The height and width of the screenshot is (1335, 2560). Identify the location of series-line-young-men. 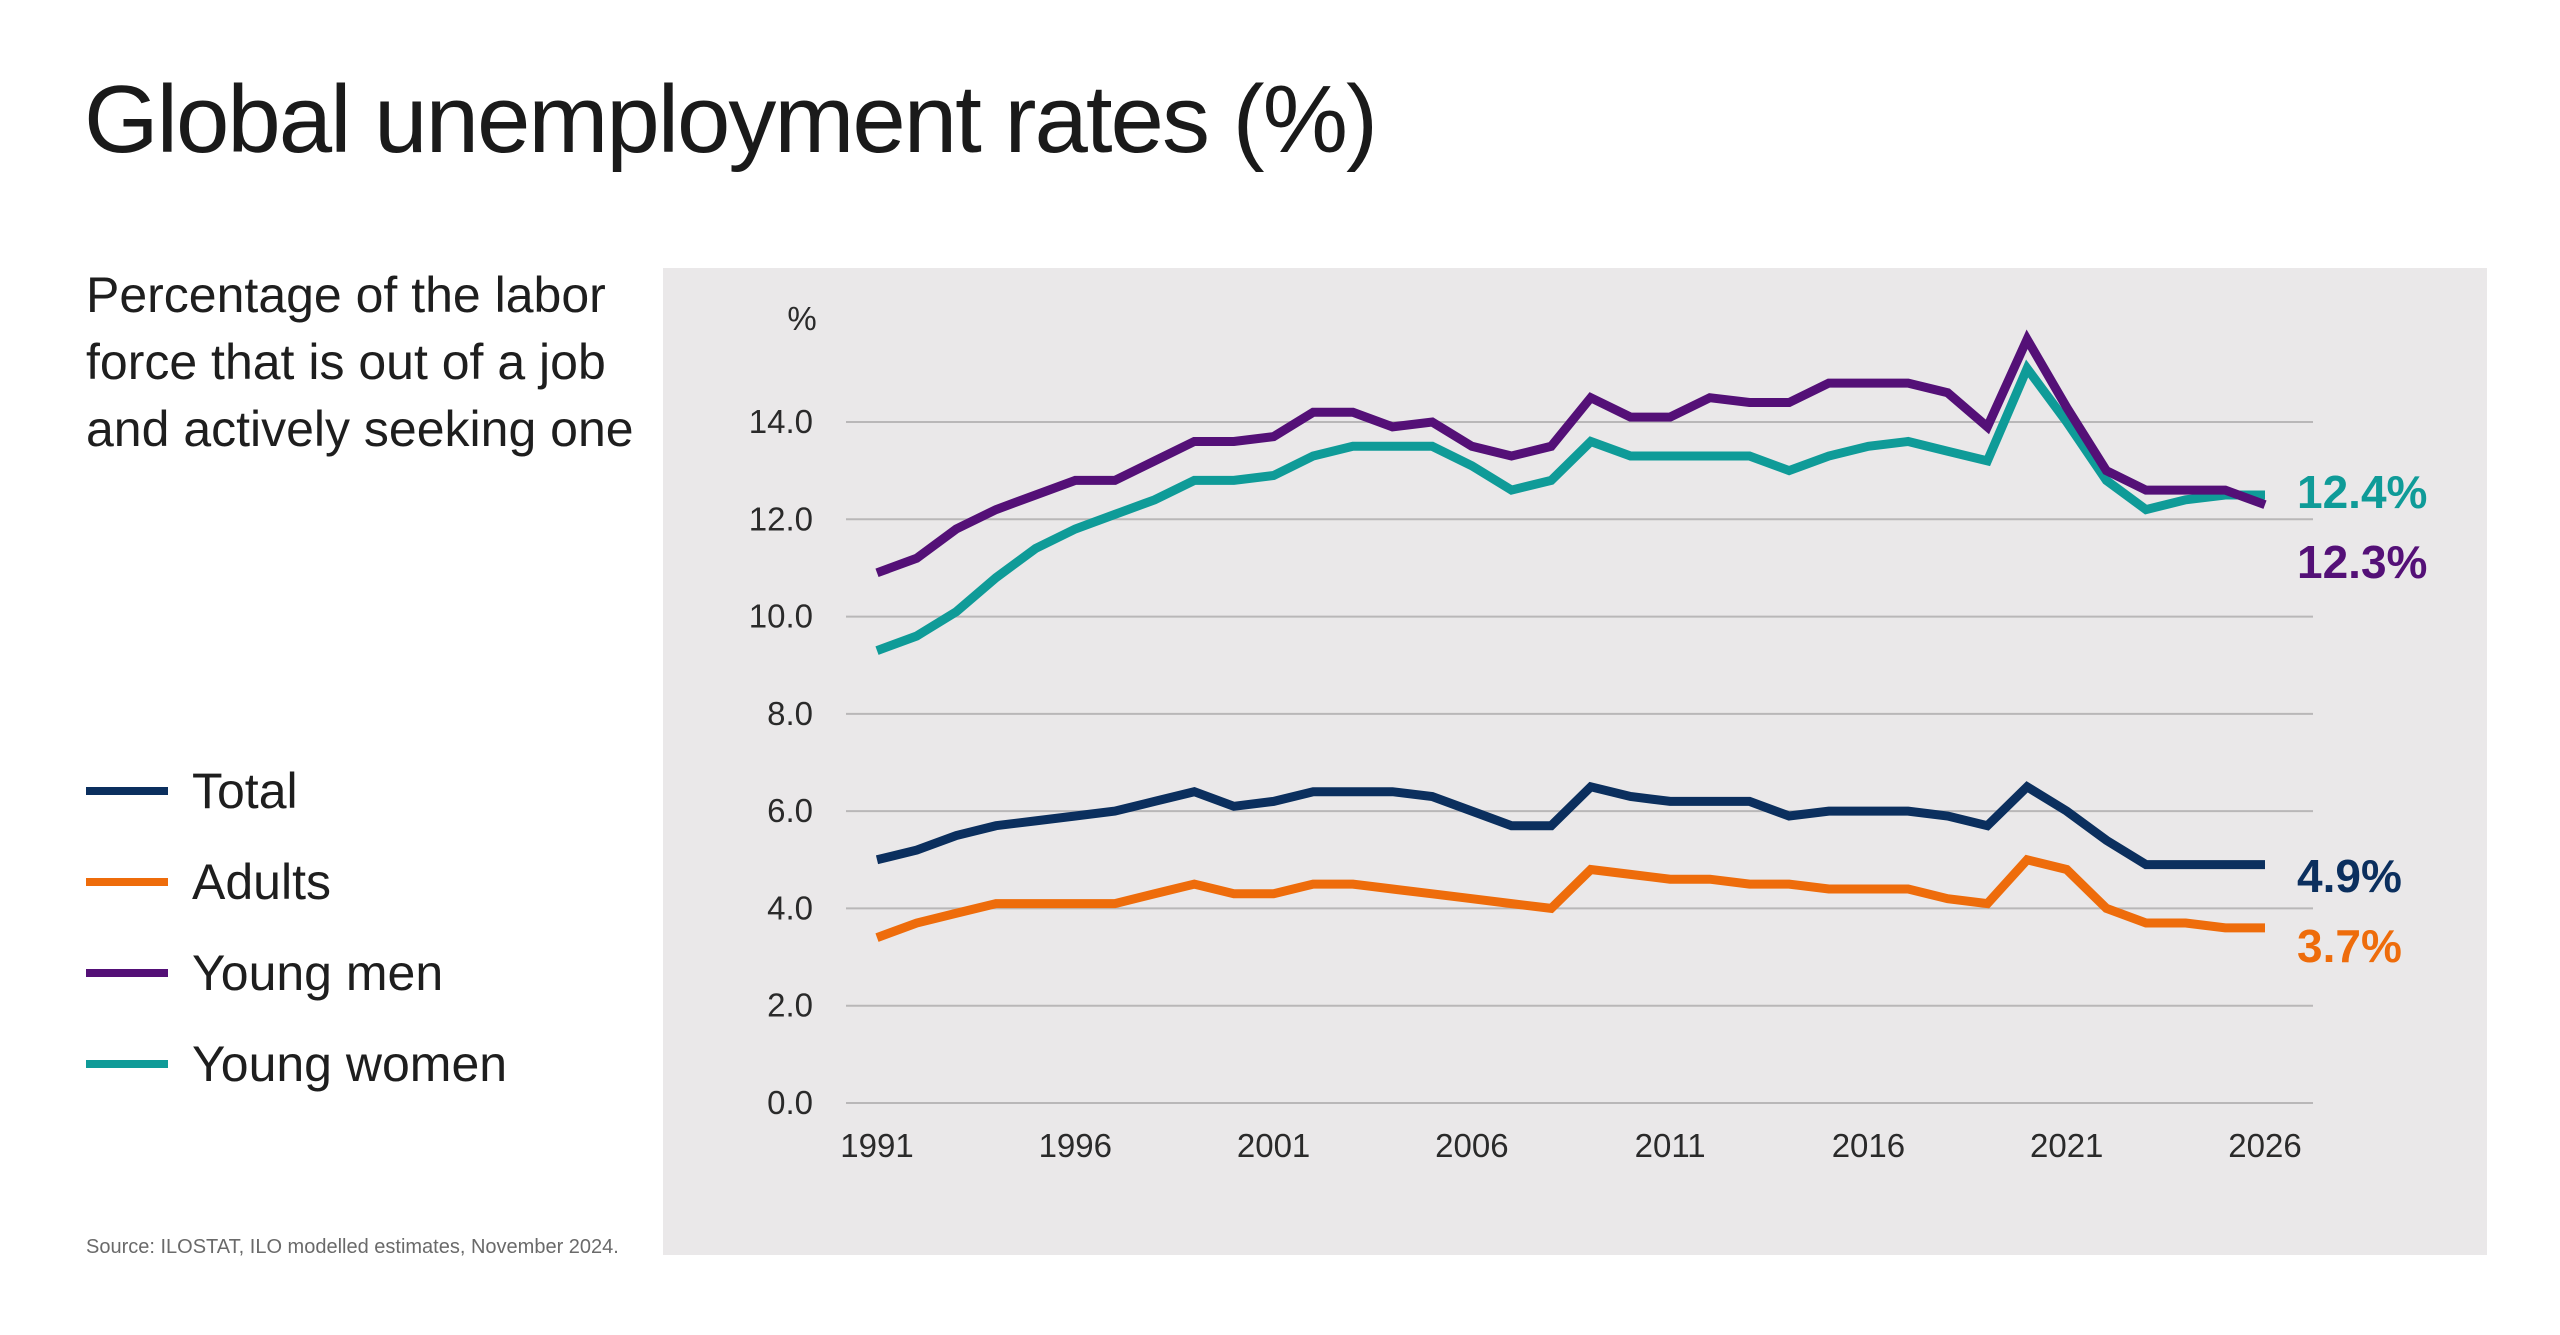
(1571, 453).